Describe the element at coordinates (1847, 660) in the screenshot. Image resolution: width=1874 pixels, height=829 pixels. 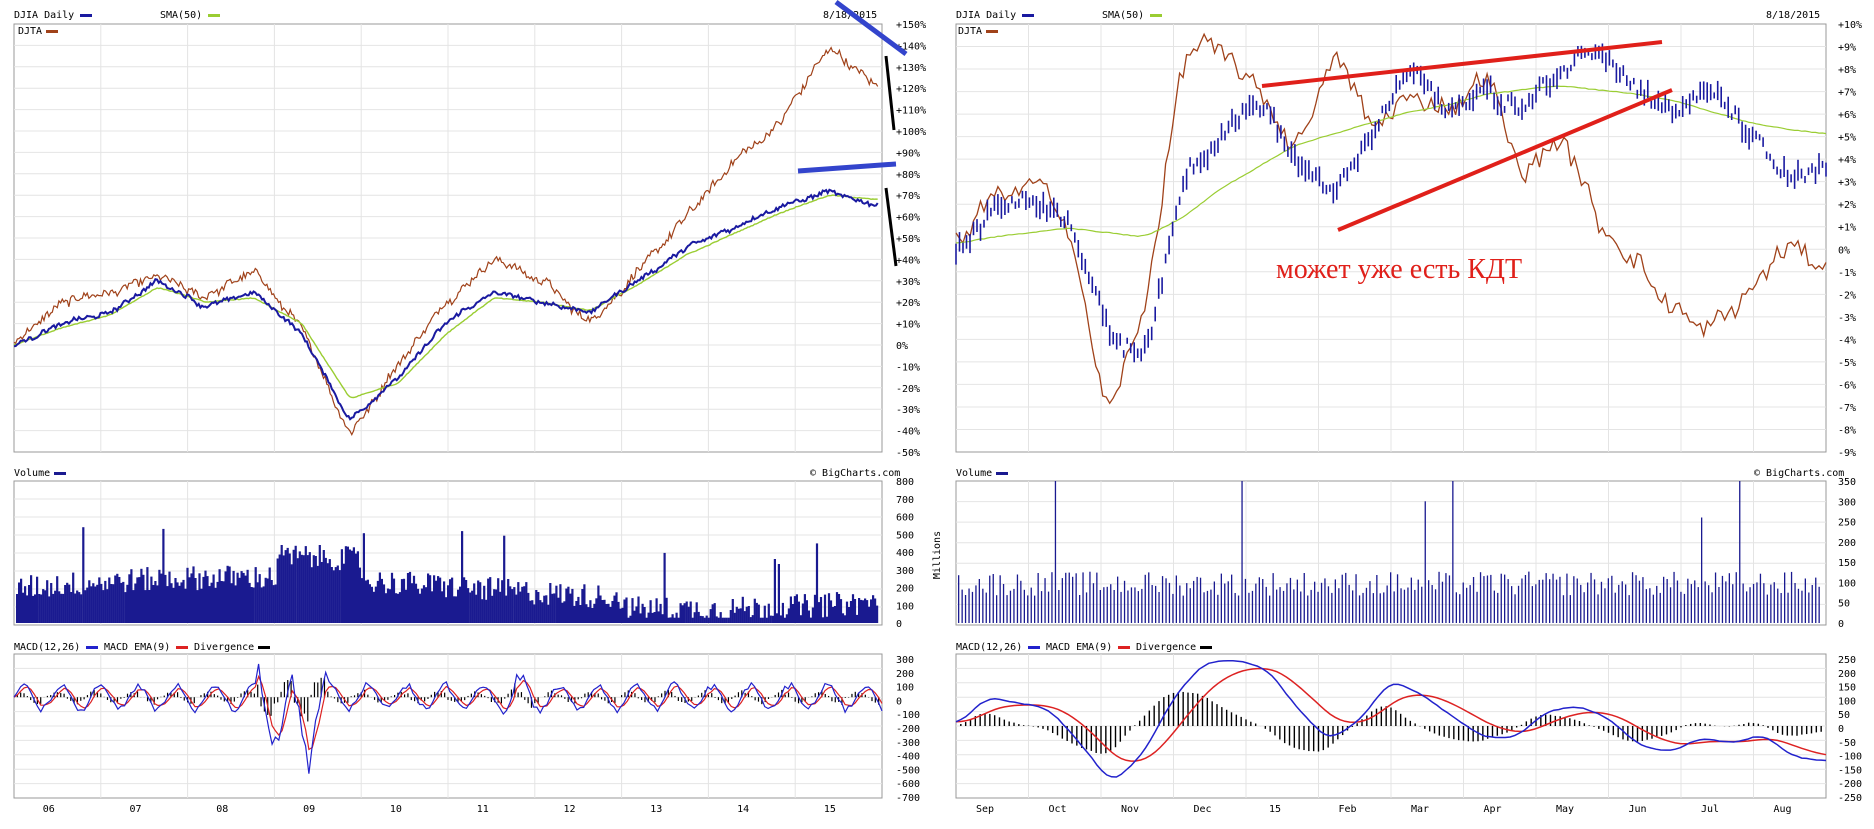
I see `y-tick-label: 250` at that location.